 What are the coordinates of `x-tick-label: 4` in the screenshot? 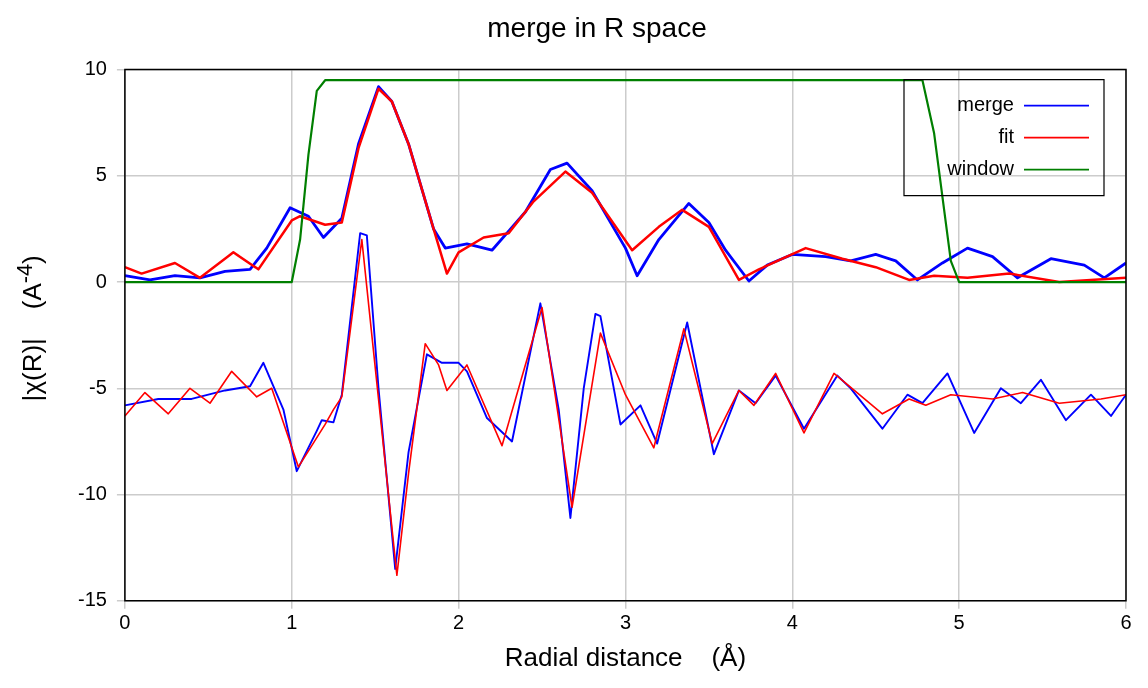 It's located at (792, 622).